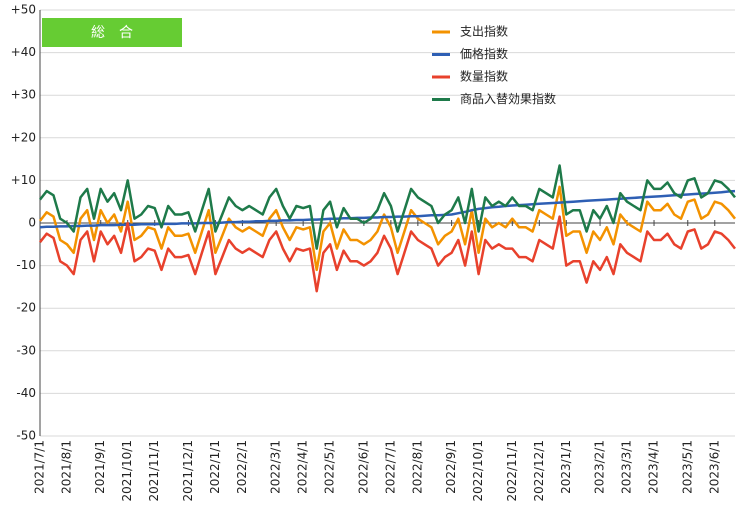  Describe the element at coordinates (23, 180) in the screenshot. I see `y-tick-label: +10` at that location.